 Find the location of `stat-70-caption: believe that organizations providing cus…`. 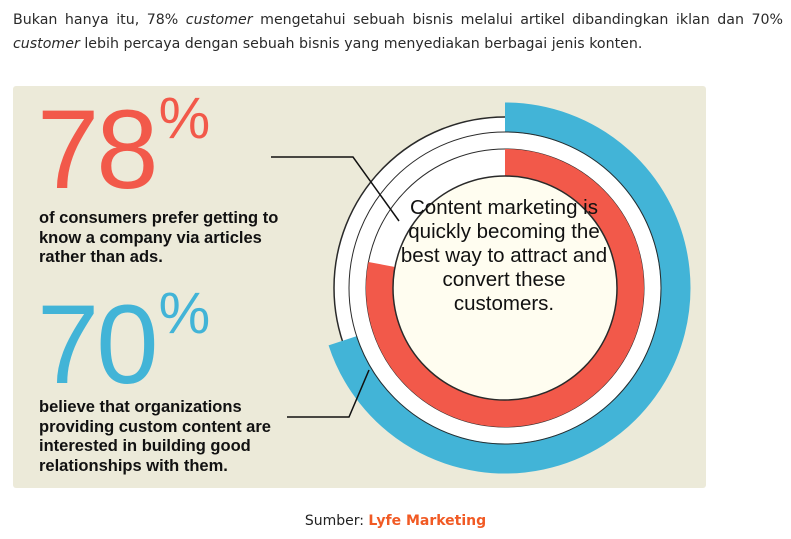

stat-70-caption: believe that organizations providing cus… is located at coordinates (155, 436).